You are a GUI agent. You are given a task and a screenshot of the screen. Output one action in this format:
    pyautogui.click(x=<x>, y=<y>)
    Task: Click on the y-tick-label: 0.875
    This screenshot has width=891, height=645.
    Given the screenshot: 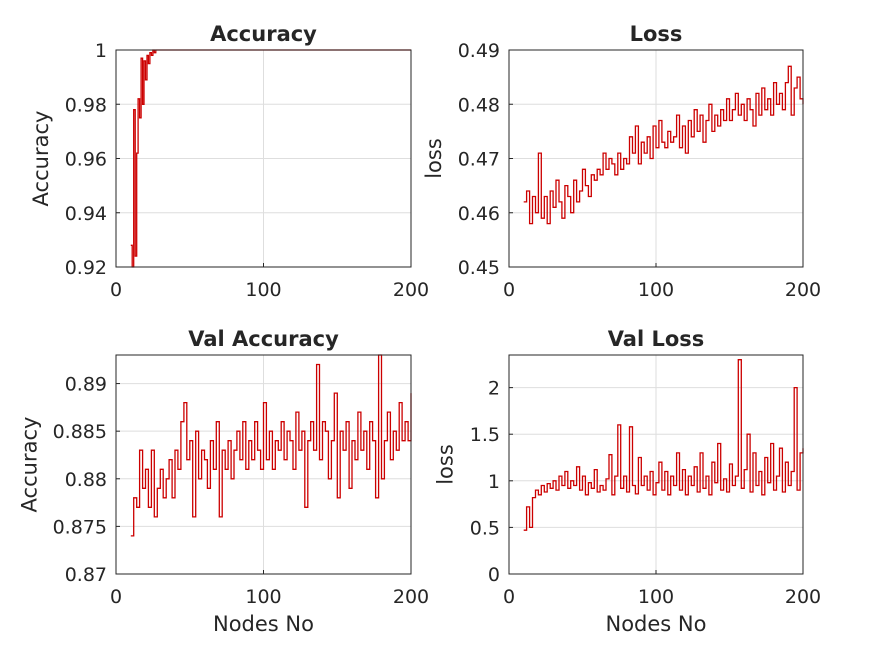 What is the action you would take?
    pyautogui.click(x=80, y=527)
    